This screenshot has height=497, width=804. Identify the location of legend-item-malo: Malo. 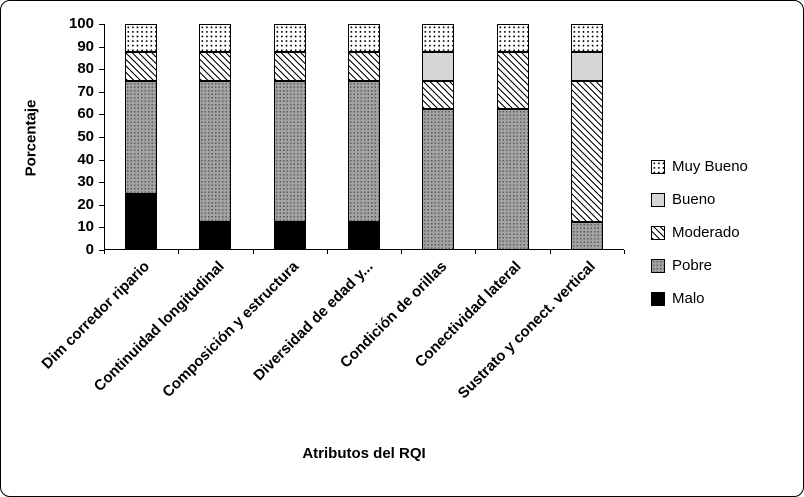
(699, 299).